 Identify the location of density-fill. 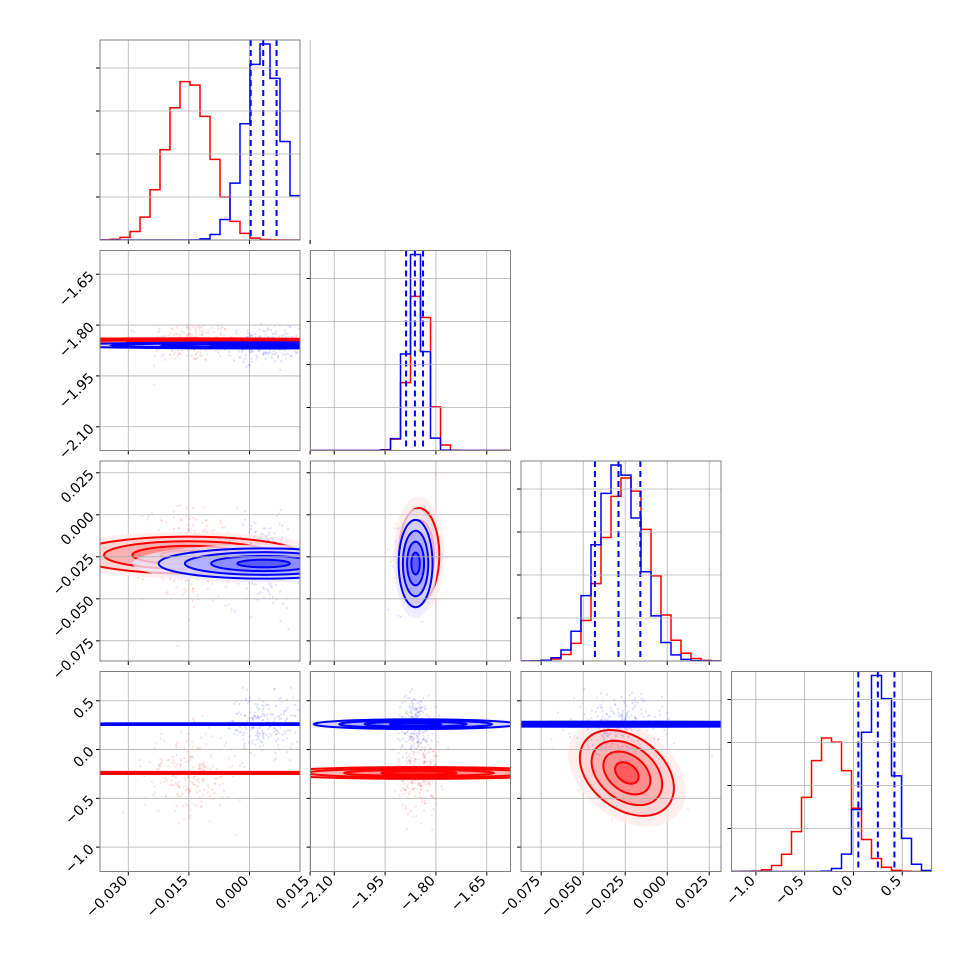
(263, 563).